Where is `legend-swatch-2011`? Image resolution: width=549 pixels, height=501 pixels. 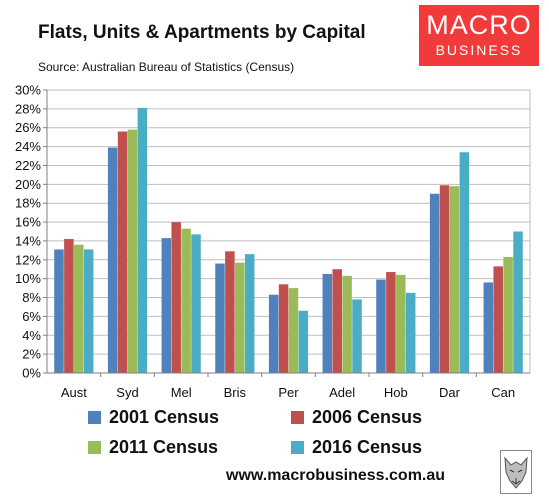 legend-swatch-2011 is located at coordinates (94, 447).